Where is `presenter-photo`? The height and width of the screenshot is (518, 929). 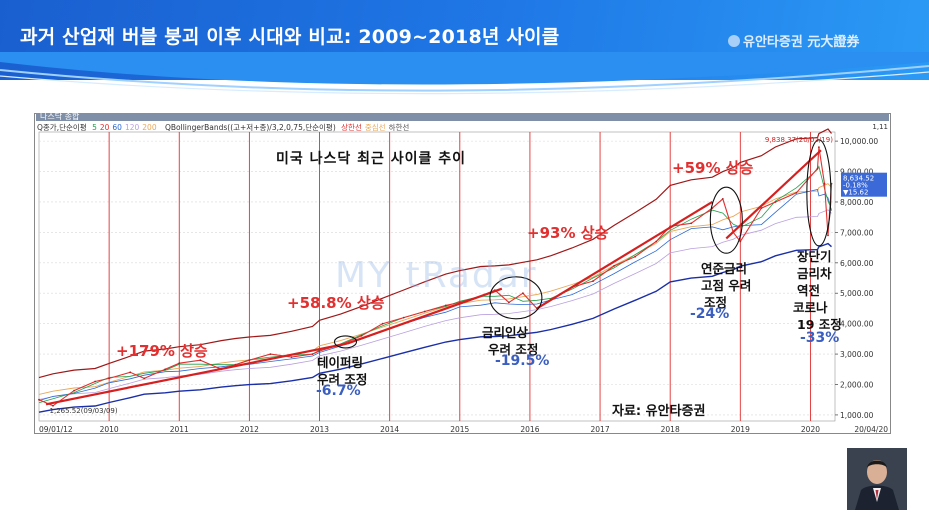
presenter-photo is located at coordinates (877, 479).